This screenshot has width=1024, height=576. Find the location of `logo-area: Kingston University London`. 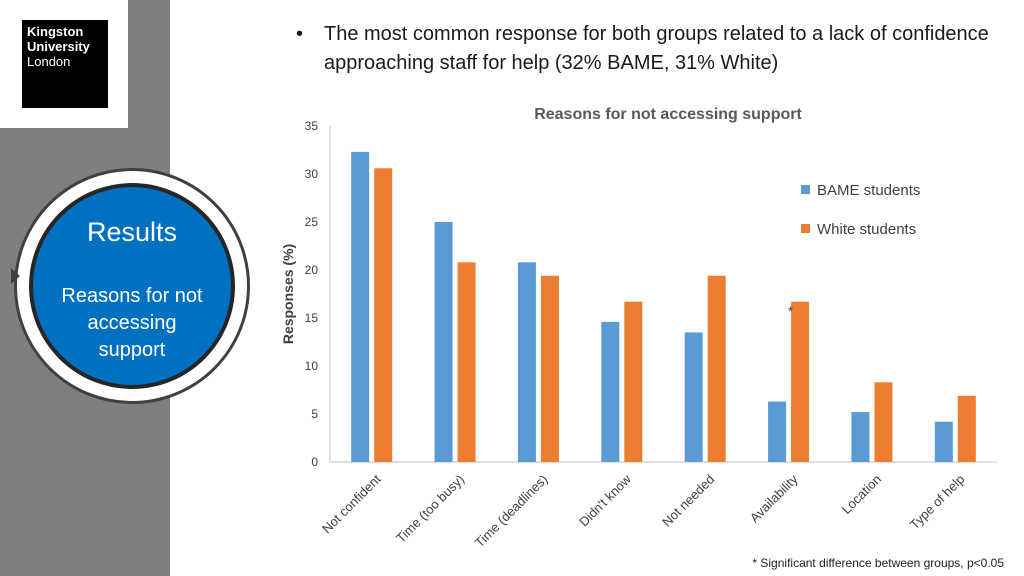

logo-area: Kingston University London is located at coordinates (64, 64).